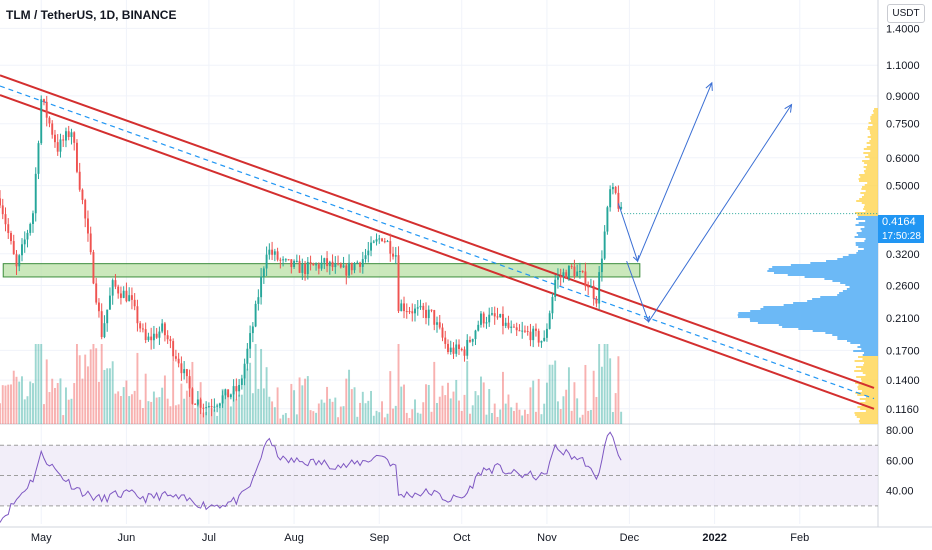  I want to click on price-tick-label: 0.1400, so click(903, 381).